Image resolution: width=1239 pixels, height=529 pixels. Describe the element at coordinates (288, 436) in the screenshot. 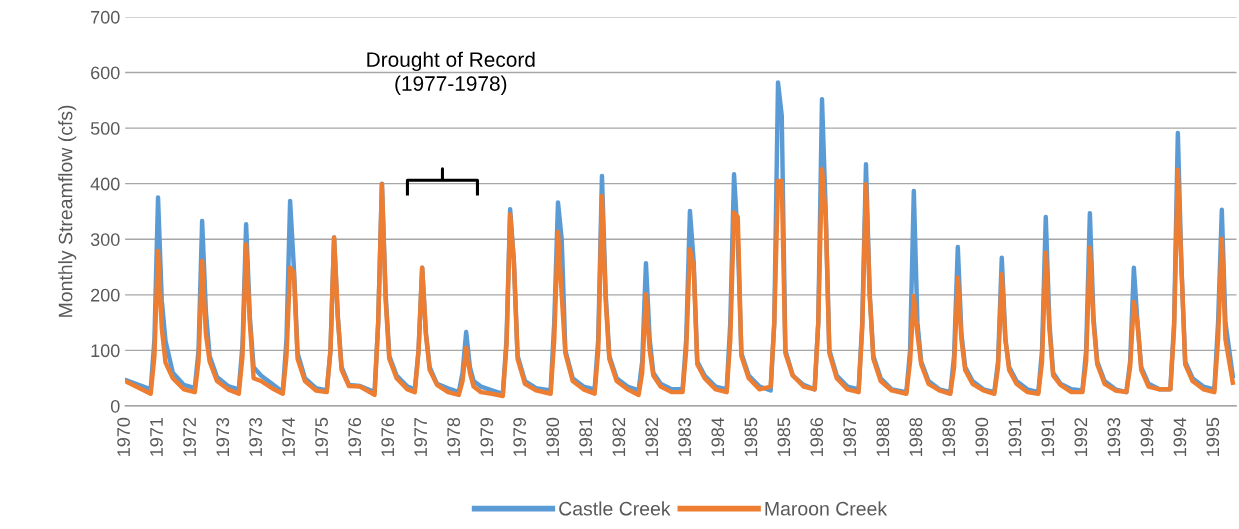

I see `x-tick-label: 1974` at that location.